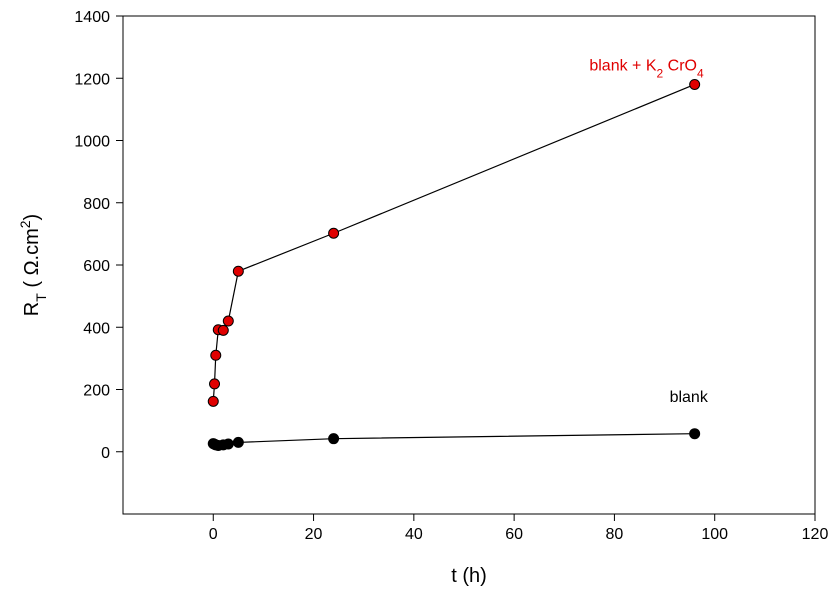 Image resolution: width=833 pixels, height=593 pixels. Describe the element at coordinates (469, 576) in the screenshot. I see `x-axis-title: t (h)` at that location.